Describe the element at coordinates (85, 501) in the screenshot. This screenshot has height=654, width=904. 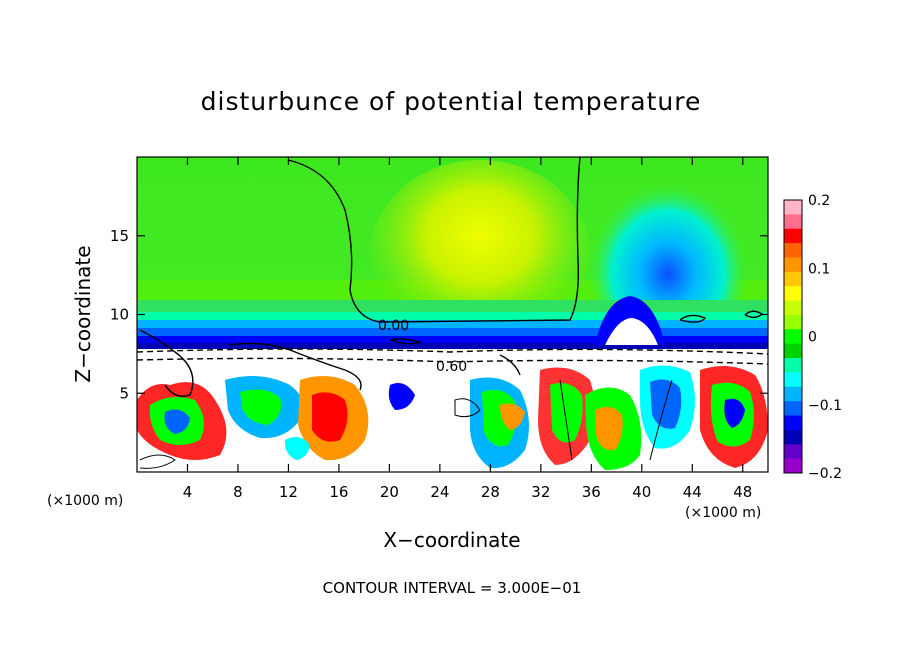
I see `x-unit-left: (×1000 m)` at that location.